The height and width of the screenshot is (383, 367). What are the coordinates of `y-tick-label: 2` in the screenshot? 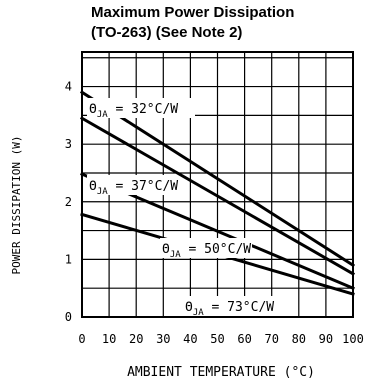 It's located at (68, 202).